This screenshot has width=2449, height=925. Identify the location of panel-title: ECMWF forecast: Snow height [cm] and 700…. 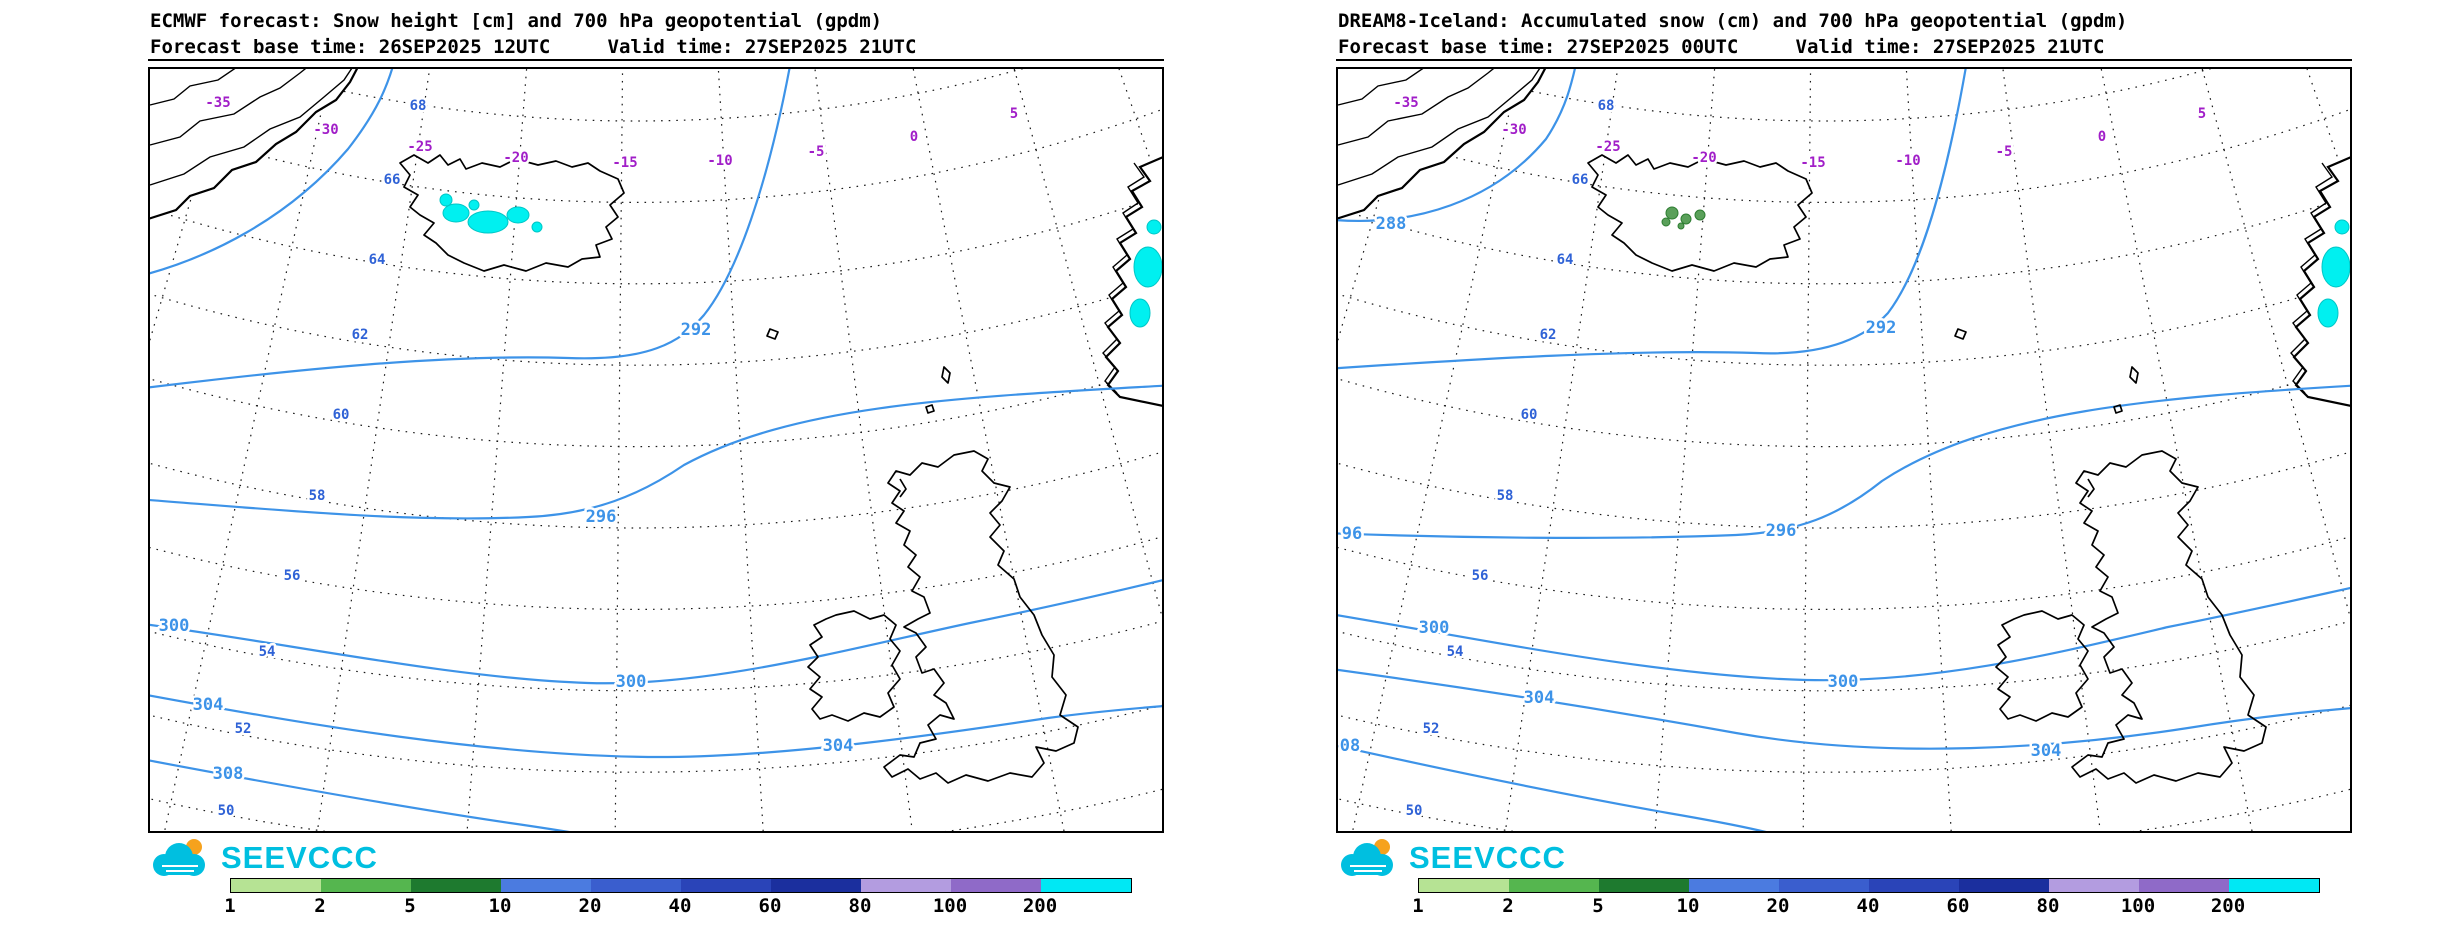
(516, 21).